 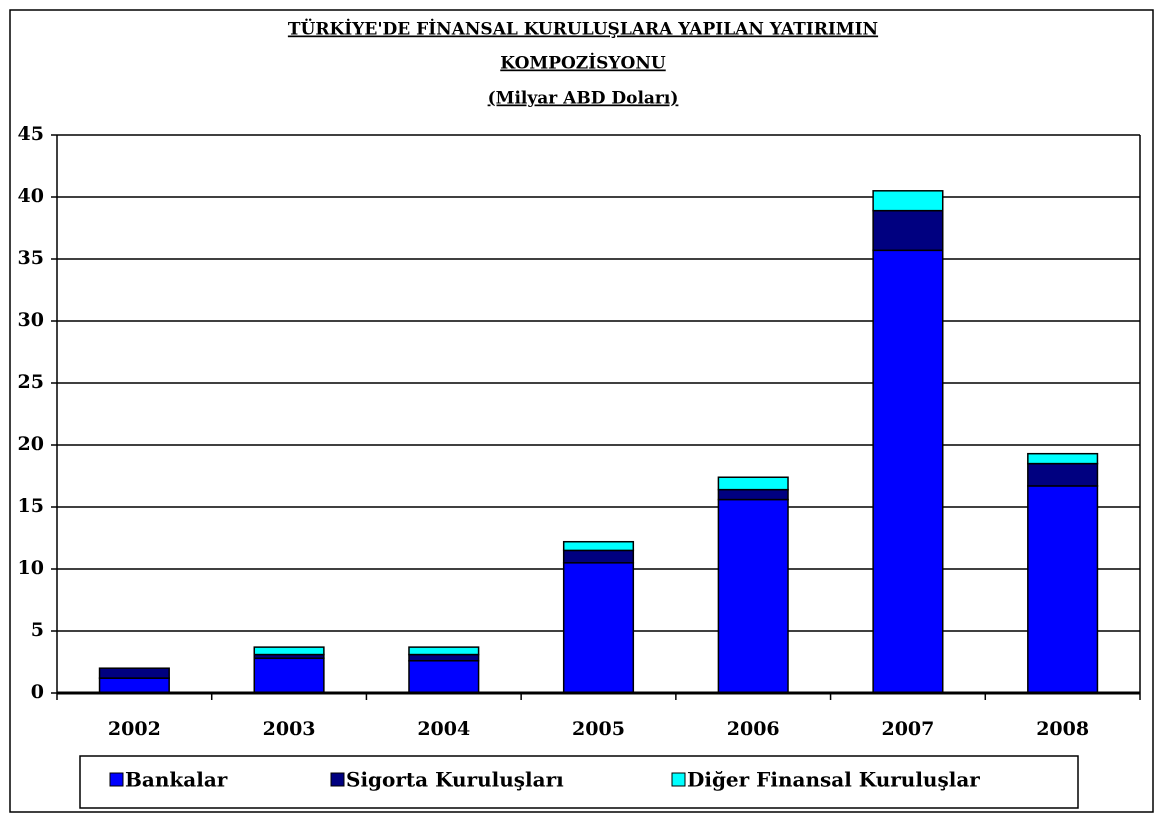 I want to click on x-tick-label: 2007, so click(x=907, y=729).